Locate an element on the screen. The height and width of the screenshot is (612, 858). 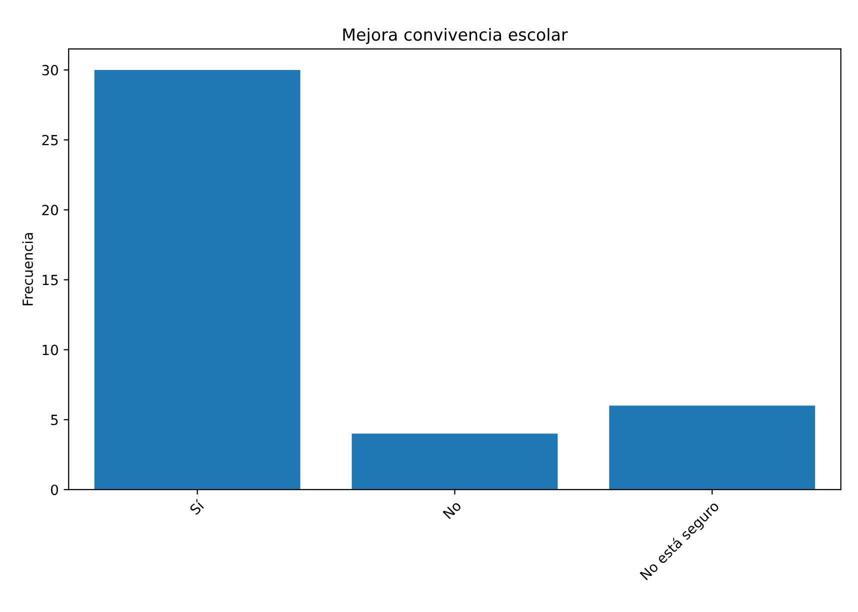
x-tick-label: No is located at coordinates (452, 510).